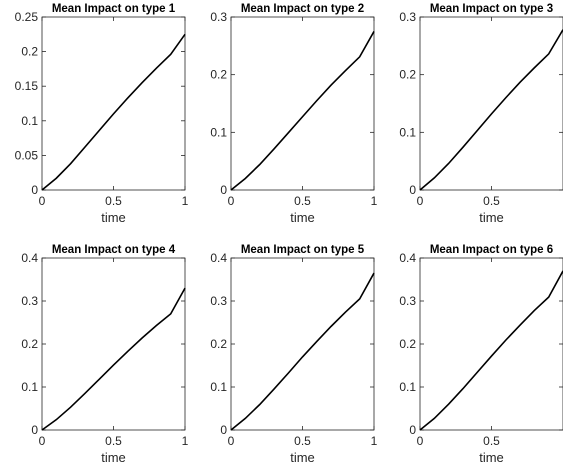 This screenshot has width=563, height=474. I want to click on panel-2-axes-box, so click(302, 103).